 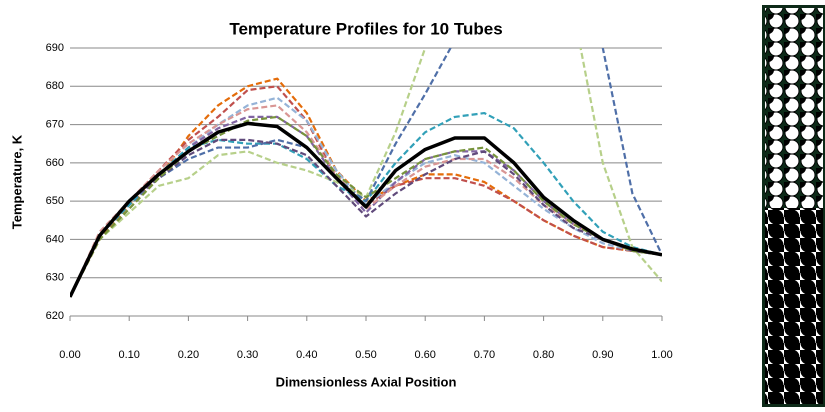 What do you see at coordinates (55, 316) in the screenshot?
I see `y-tick-label: 620` at bounding box center [55, 316].